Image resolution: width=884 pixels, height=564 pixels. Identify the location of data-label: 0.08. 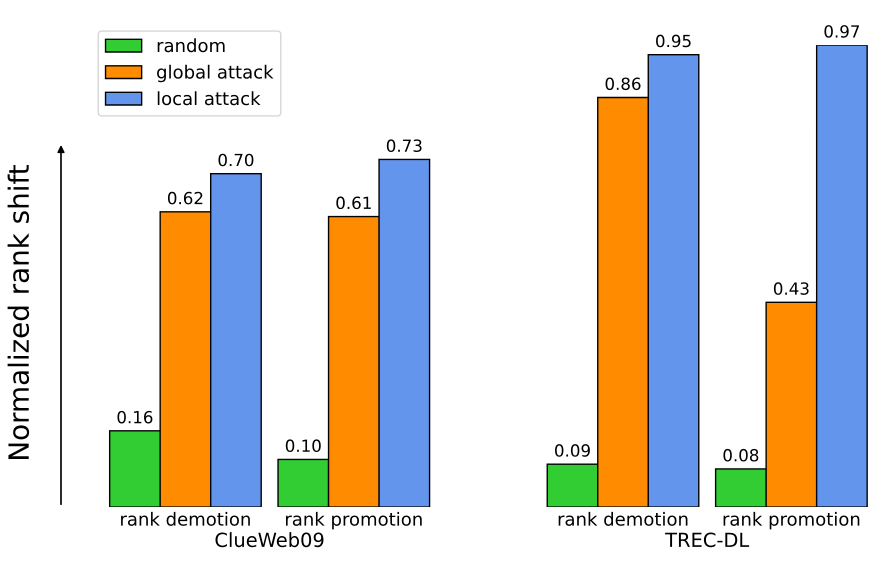
(740, 455).